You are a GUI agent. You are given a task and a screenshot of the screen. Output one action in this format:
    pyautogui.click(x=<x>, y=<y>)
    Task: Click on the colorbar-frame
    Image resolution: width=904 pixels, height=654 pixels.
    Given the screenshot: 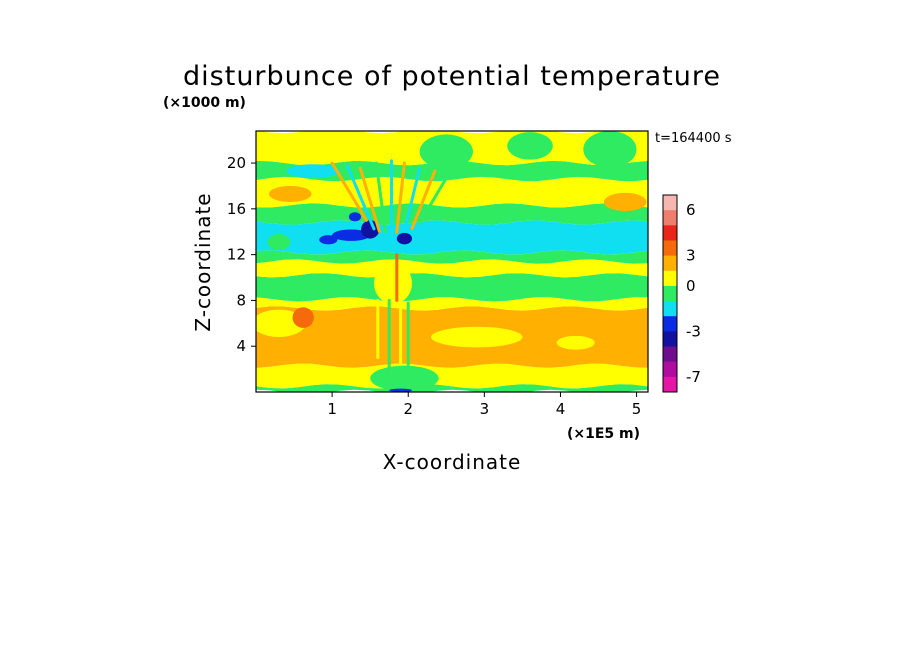 What is the action you would take?
    pyautogui.click(x=670, y=293)
    